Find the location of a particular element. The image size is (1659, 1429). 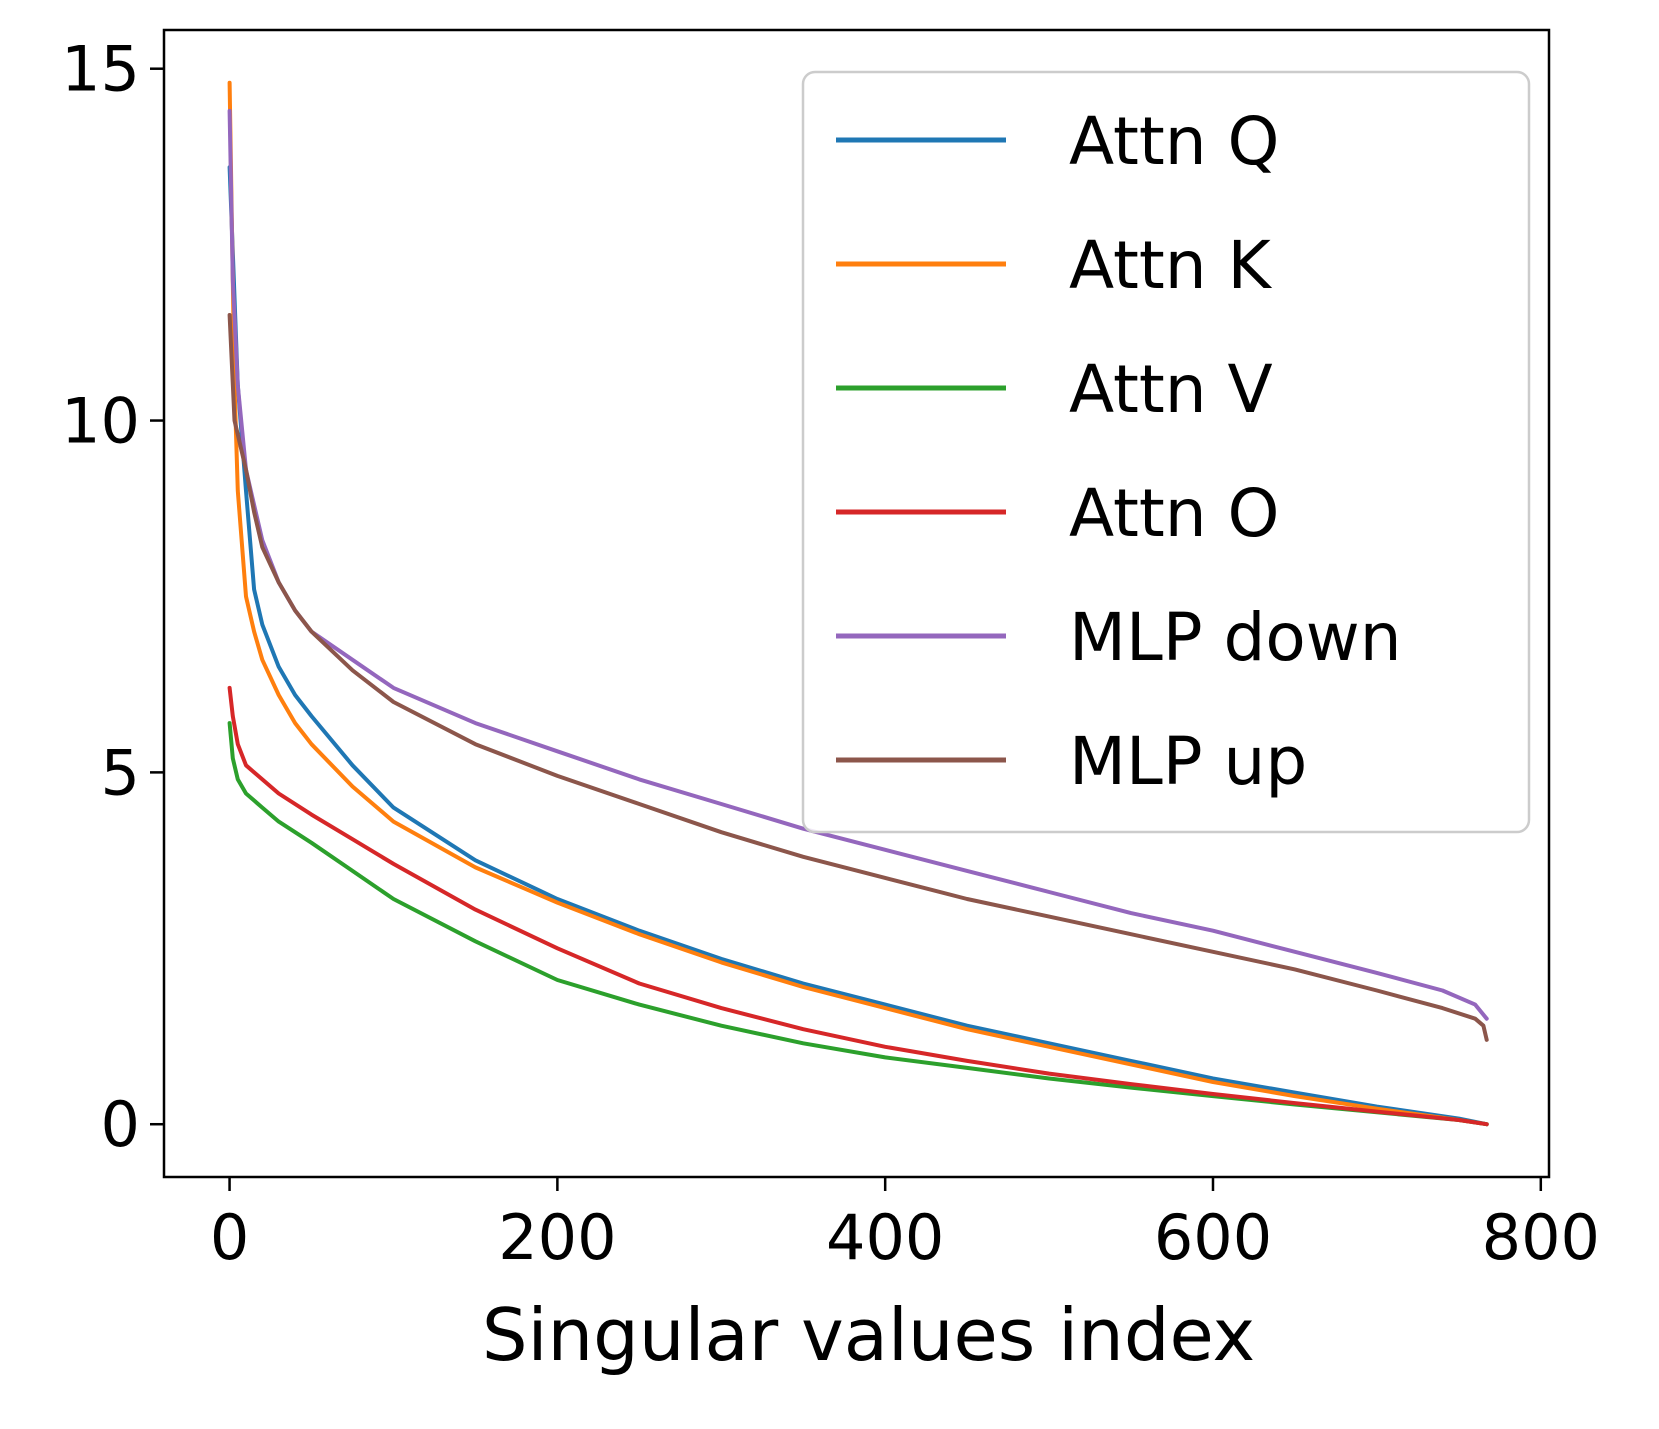

x-tick-label: 200 is located at coordinates (557, 1237).